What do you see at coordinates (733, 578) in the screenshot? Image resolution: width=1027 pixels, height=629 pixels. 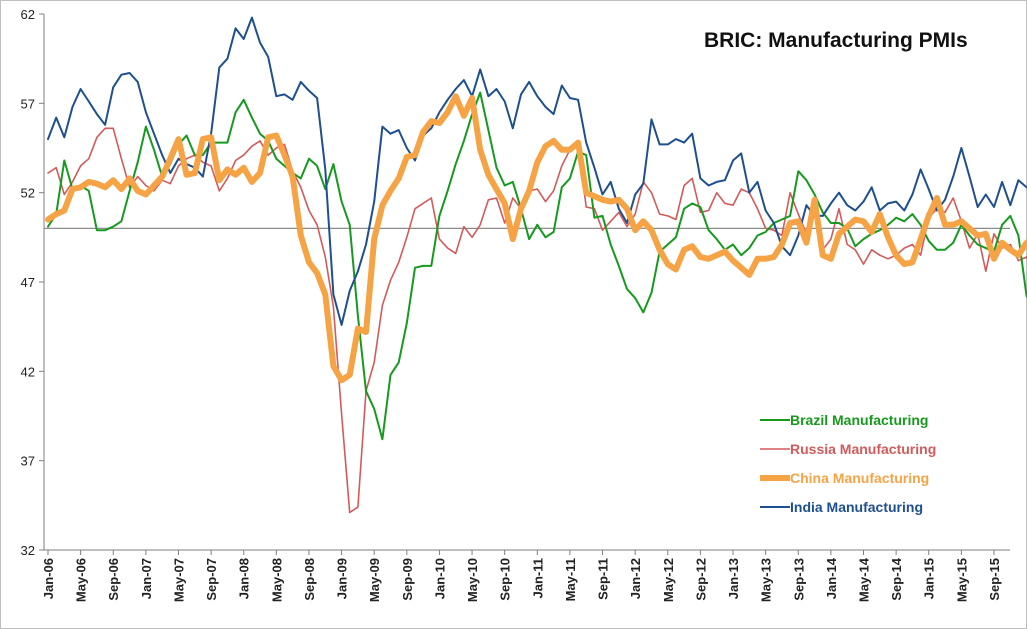 I see `x-tick-label: Jan-13` at bounding box center [733, 578].